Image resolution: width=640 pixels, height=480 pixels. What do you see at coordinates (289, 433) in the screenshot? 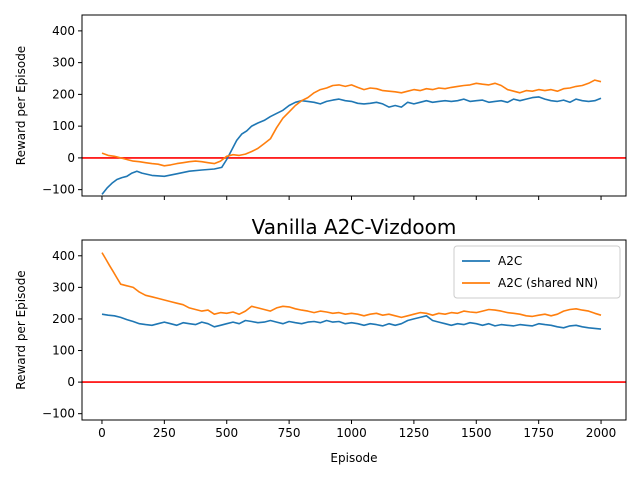
I see `x-tick-label: 750` at bounding box center [289, 433].